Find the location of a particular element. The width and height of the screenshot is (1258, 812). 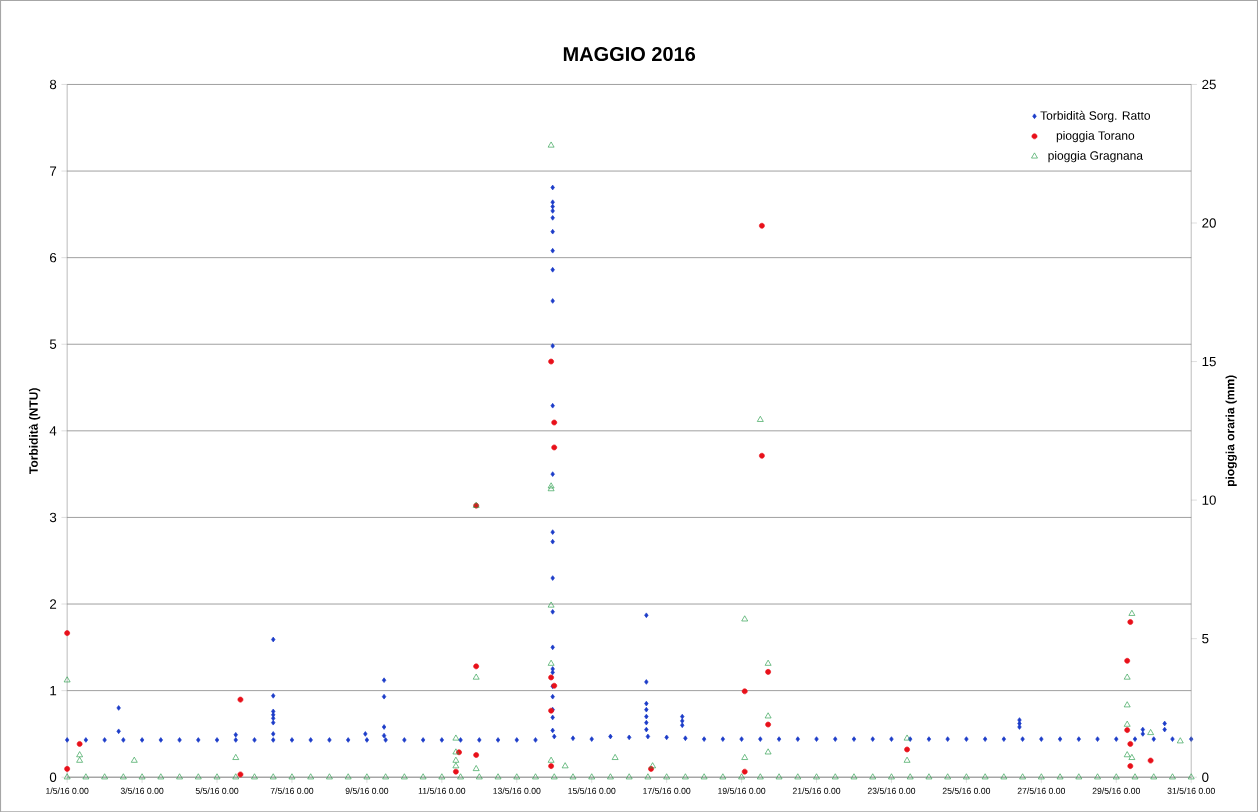

x-tick-label: 23/5/16 0.00 is located at coordinates (891, 790).